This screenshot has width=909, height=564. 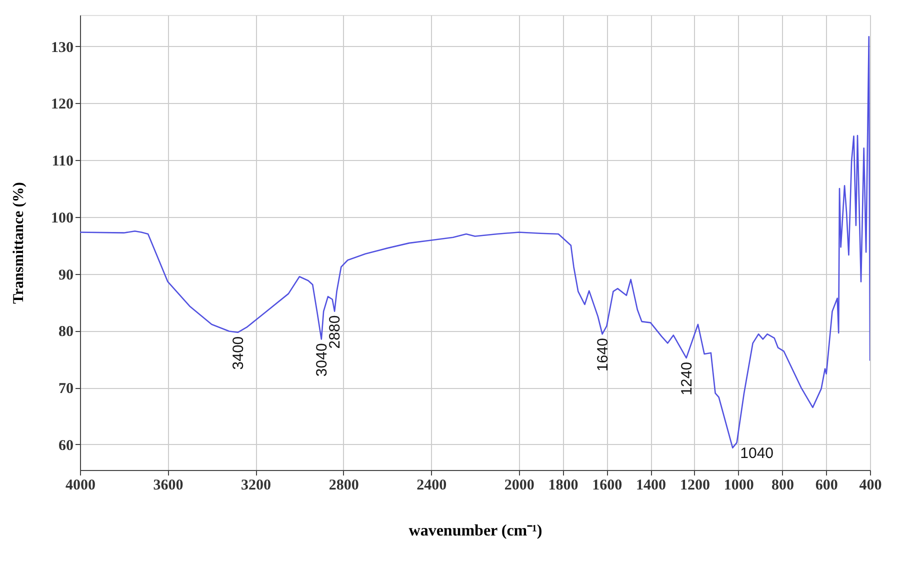 What do you see at coordinates (603, 355) in the screenshot?
I see `annotation: 1640` at bounding box center [603, 355].